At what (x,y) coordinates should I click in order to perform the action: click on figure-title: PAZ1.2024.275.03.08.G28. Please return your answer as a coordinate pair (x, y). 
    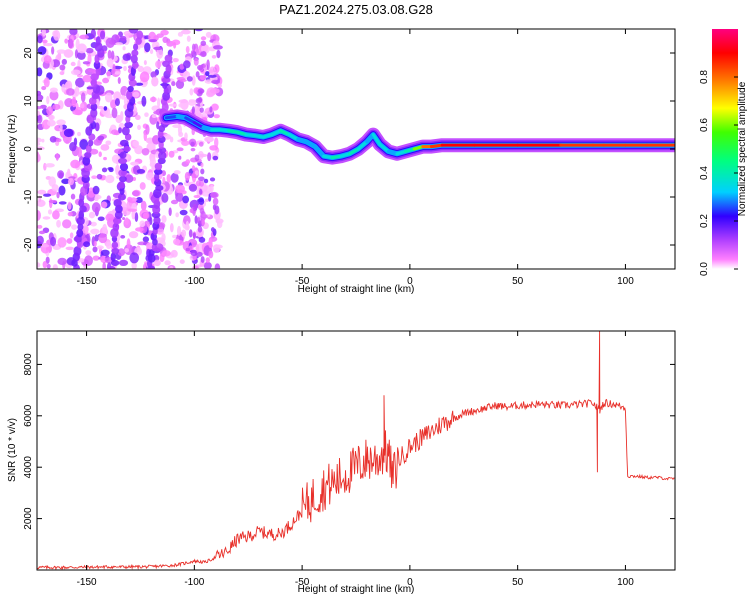
    Looking at the image, I should click on (356, 9).